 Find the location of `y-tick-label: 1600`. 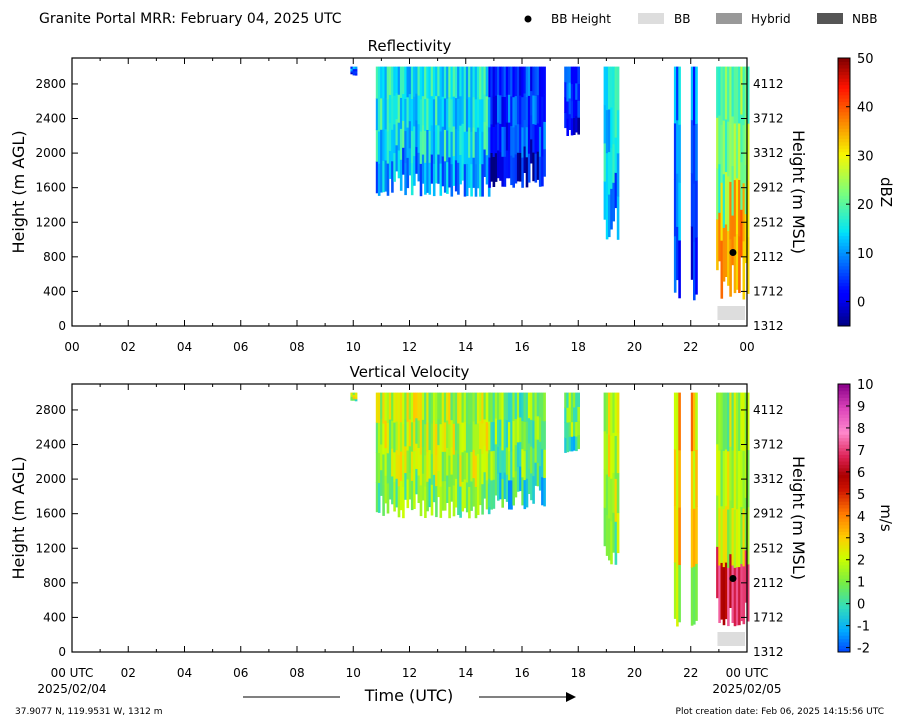

y-tick-label: 1600 is located at coordinates (50, 514).